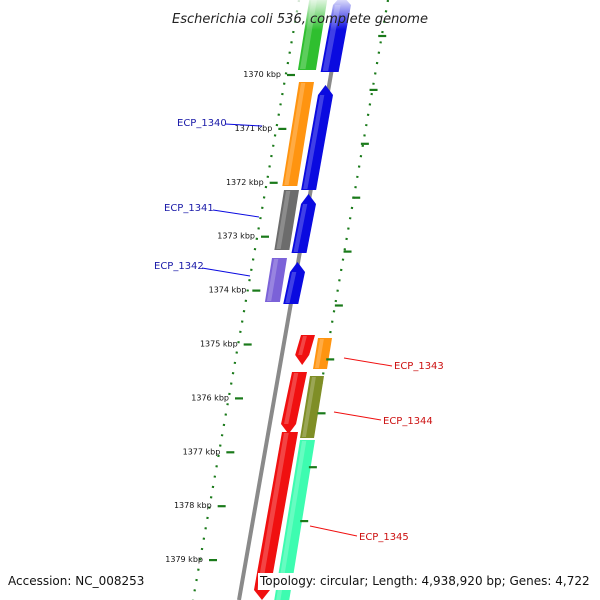 The image size is (600, 600). What do you see at coordinates (309, 407) in the screenshot?
I see `feature-ecp-1344-highlight` at bounding box center [309, 407].